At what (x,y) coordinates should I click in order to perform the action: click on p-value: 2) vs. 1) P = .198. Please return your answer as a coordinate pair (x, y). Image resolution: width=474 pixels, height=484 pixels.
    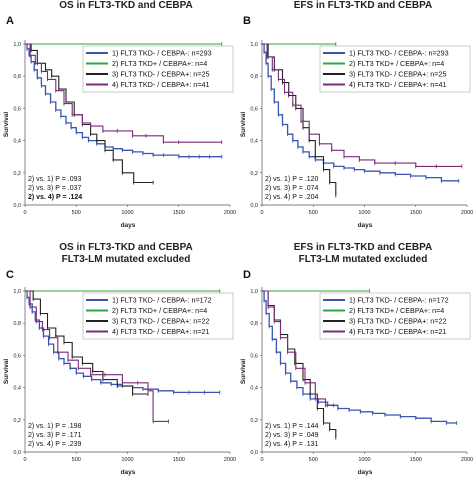
    Looking at the image, I should click on (54, 426).